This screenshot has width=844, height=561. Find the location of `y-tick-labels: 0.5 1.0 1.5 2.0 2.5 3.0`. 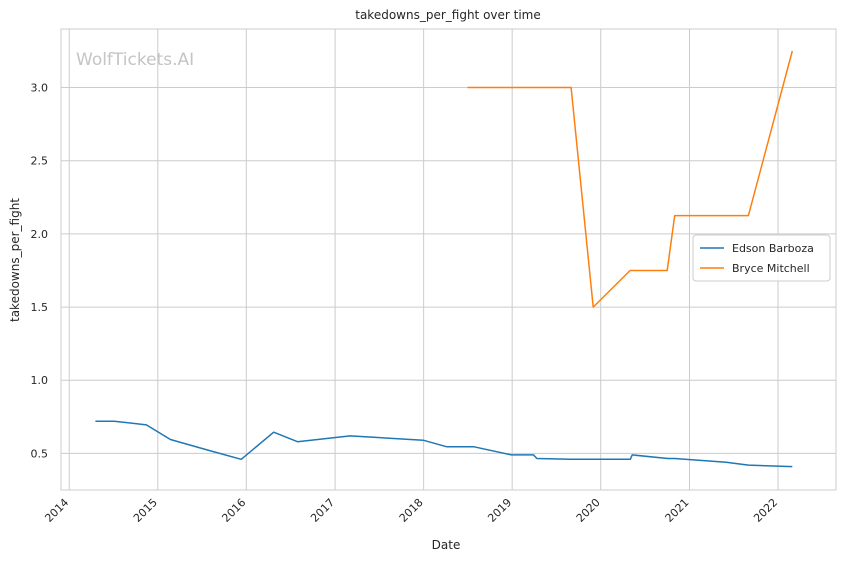

y-tick-labels: 0.5 1.0 1.5 2.0 2.5 3.0 is located at coordinates (40, 271).